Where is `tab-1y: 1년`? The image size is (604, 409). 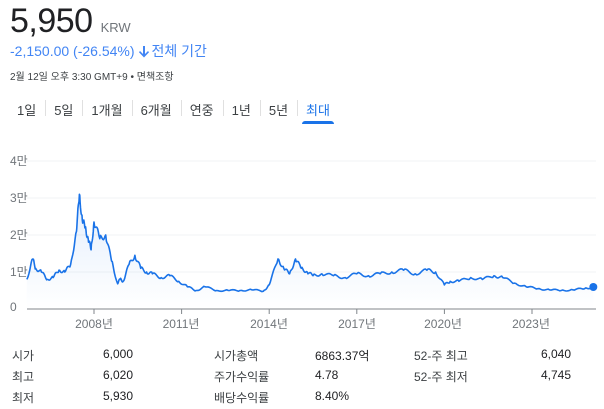
tab-1y: 1년 is located at coordinates (241, 110).